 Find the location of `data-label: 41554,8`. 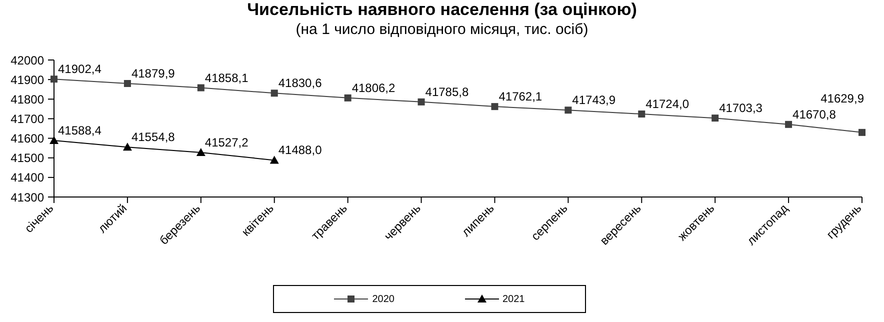

data-label: 41554,8 is located at coordinates (153, 137).